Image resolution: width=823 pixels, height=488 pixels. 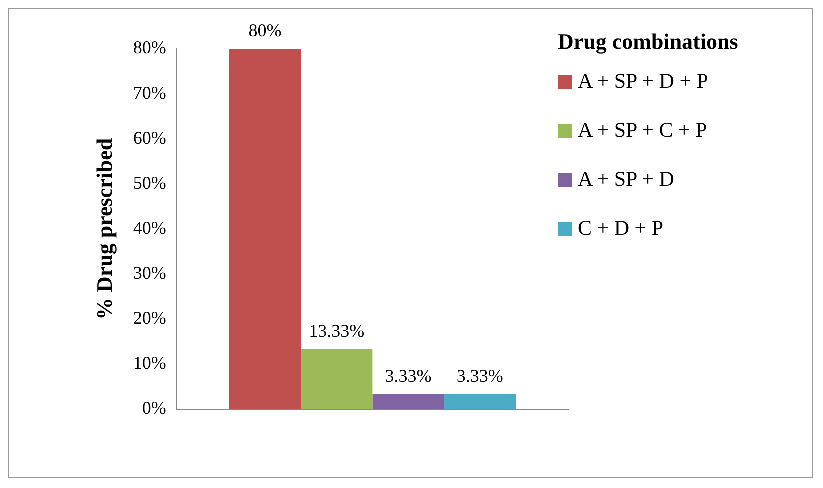 I want to click on legend-label: A + SP + D + P, so click(x=643, y=81).